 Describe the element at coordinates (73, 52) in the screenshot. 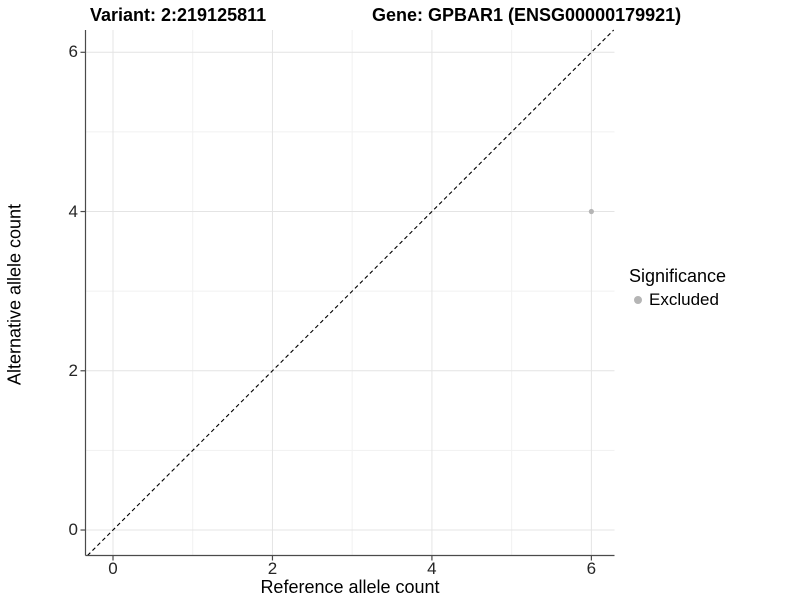

I see `y-tick-label: 6` at that location.